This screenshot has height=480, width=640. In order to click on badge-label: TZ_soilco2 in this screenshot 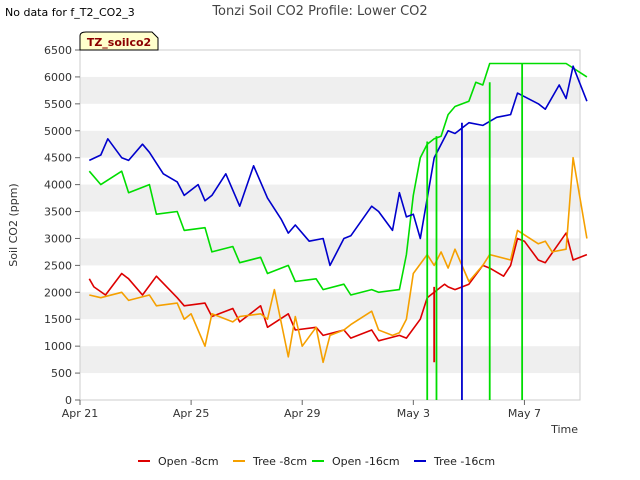, I will do `click(119, 42)`.